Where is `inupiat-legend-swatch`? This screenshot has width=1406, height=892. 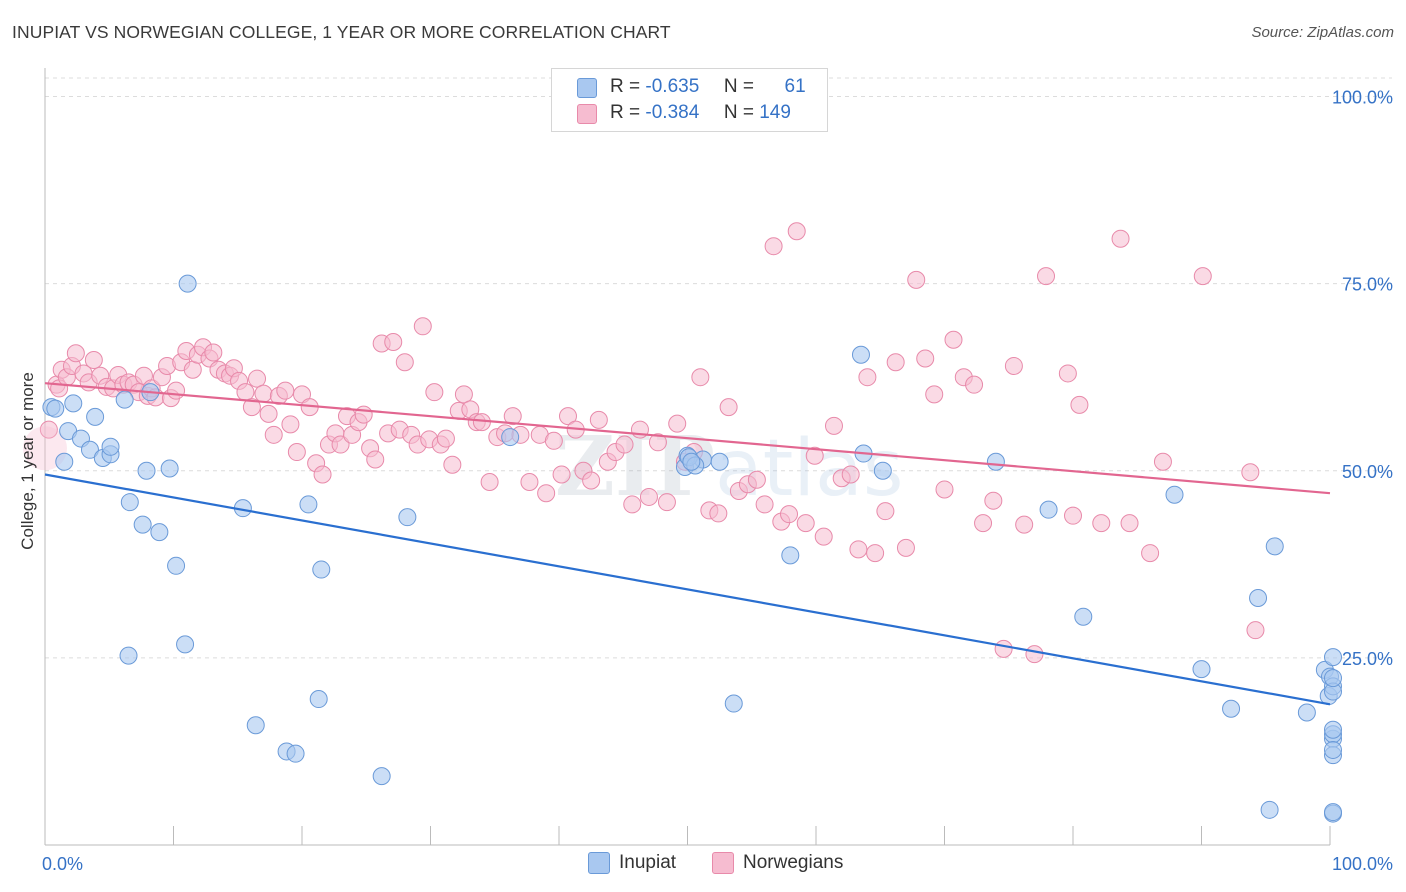 inupiat-legend-swatch is located at coordinates (599, 863).